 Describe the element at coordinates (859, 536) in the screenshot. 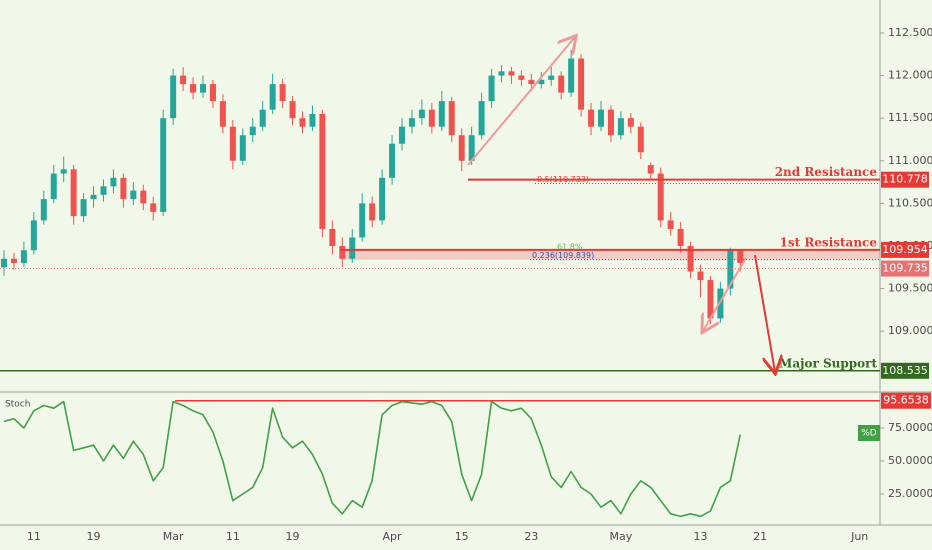

I see `x-tick-label: Jun` at that location.